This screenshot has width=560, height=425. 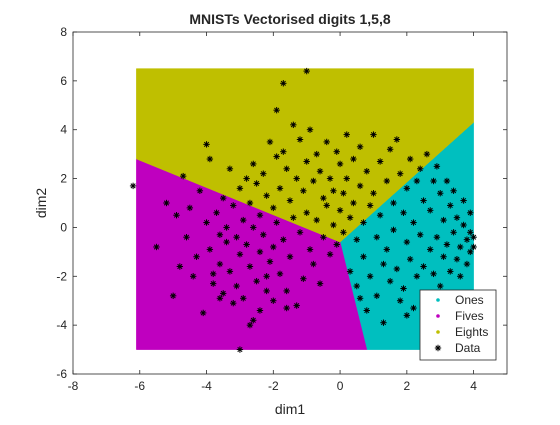 I want to click on y-tick-label: 2, so click(x=63, y=179).